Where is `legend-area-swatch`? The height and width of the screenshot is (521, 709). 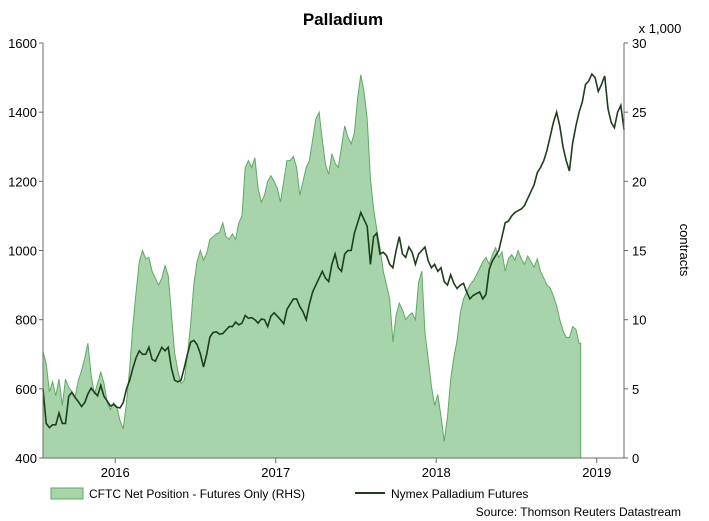 legend-area-swatch is located at coordinates (67, 493).